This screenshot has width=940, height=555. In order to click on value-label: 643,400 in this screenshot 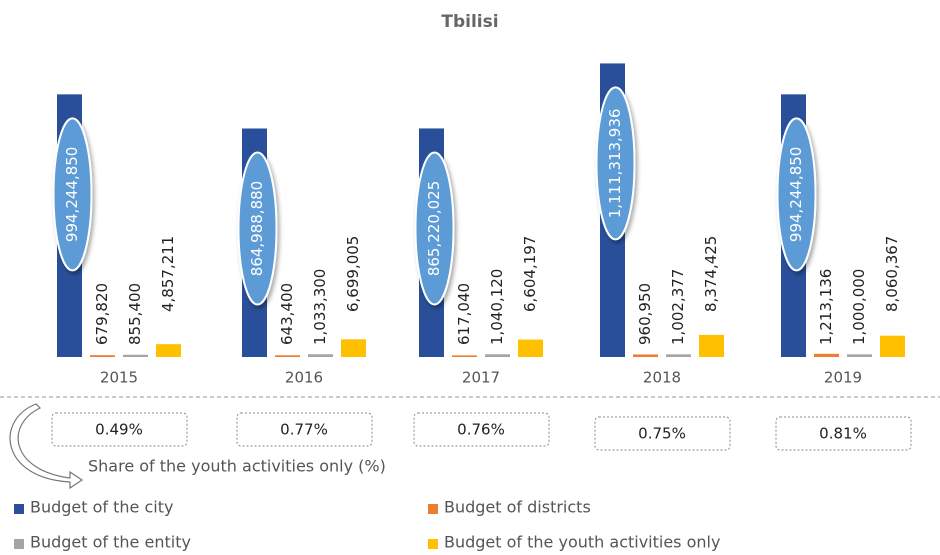, I will do `click(287, 314)`.